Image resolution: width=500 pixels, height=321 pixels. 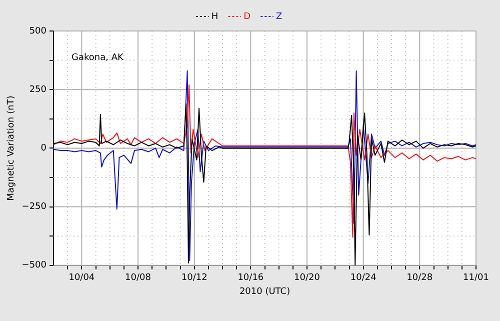 I want to click on x-tick-label: 10/20, so click(x=307, y=278).